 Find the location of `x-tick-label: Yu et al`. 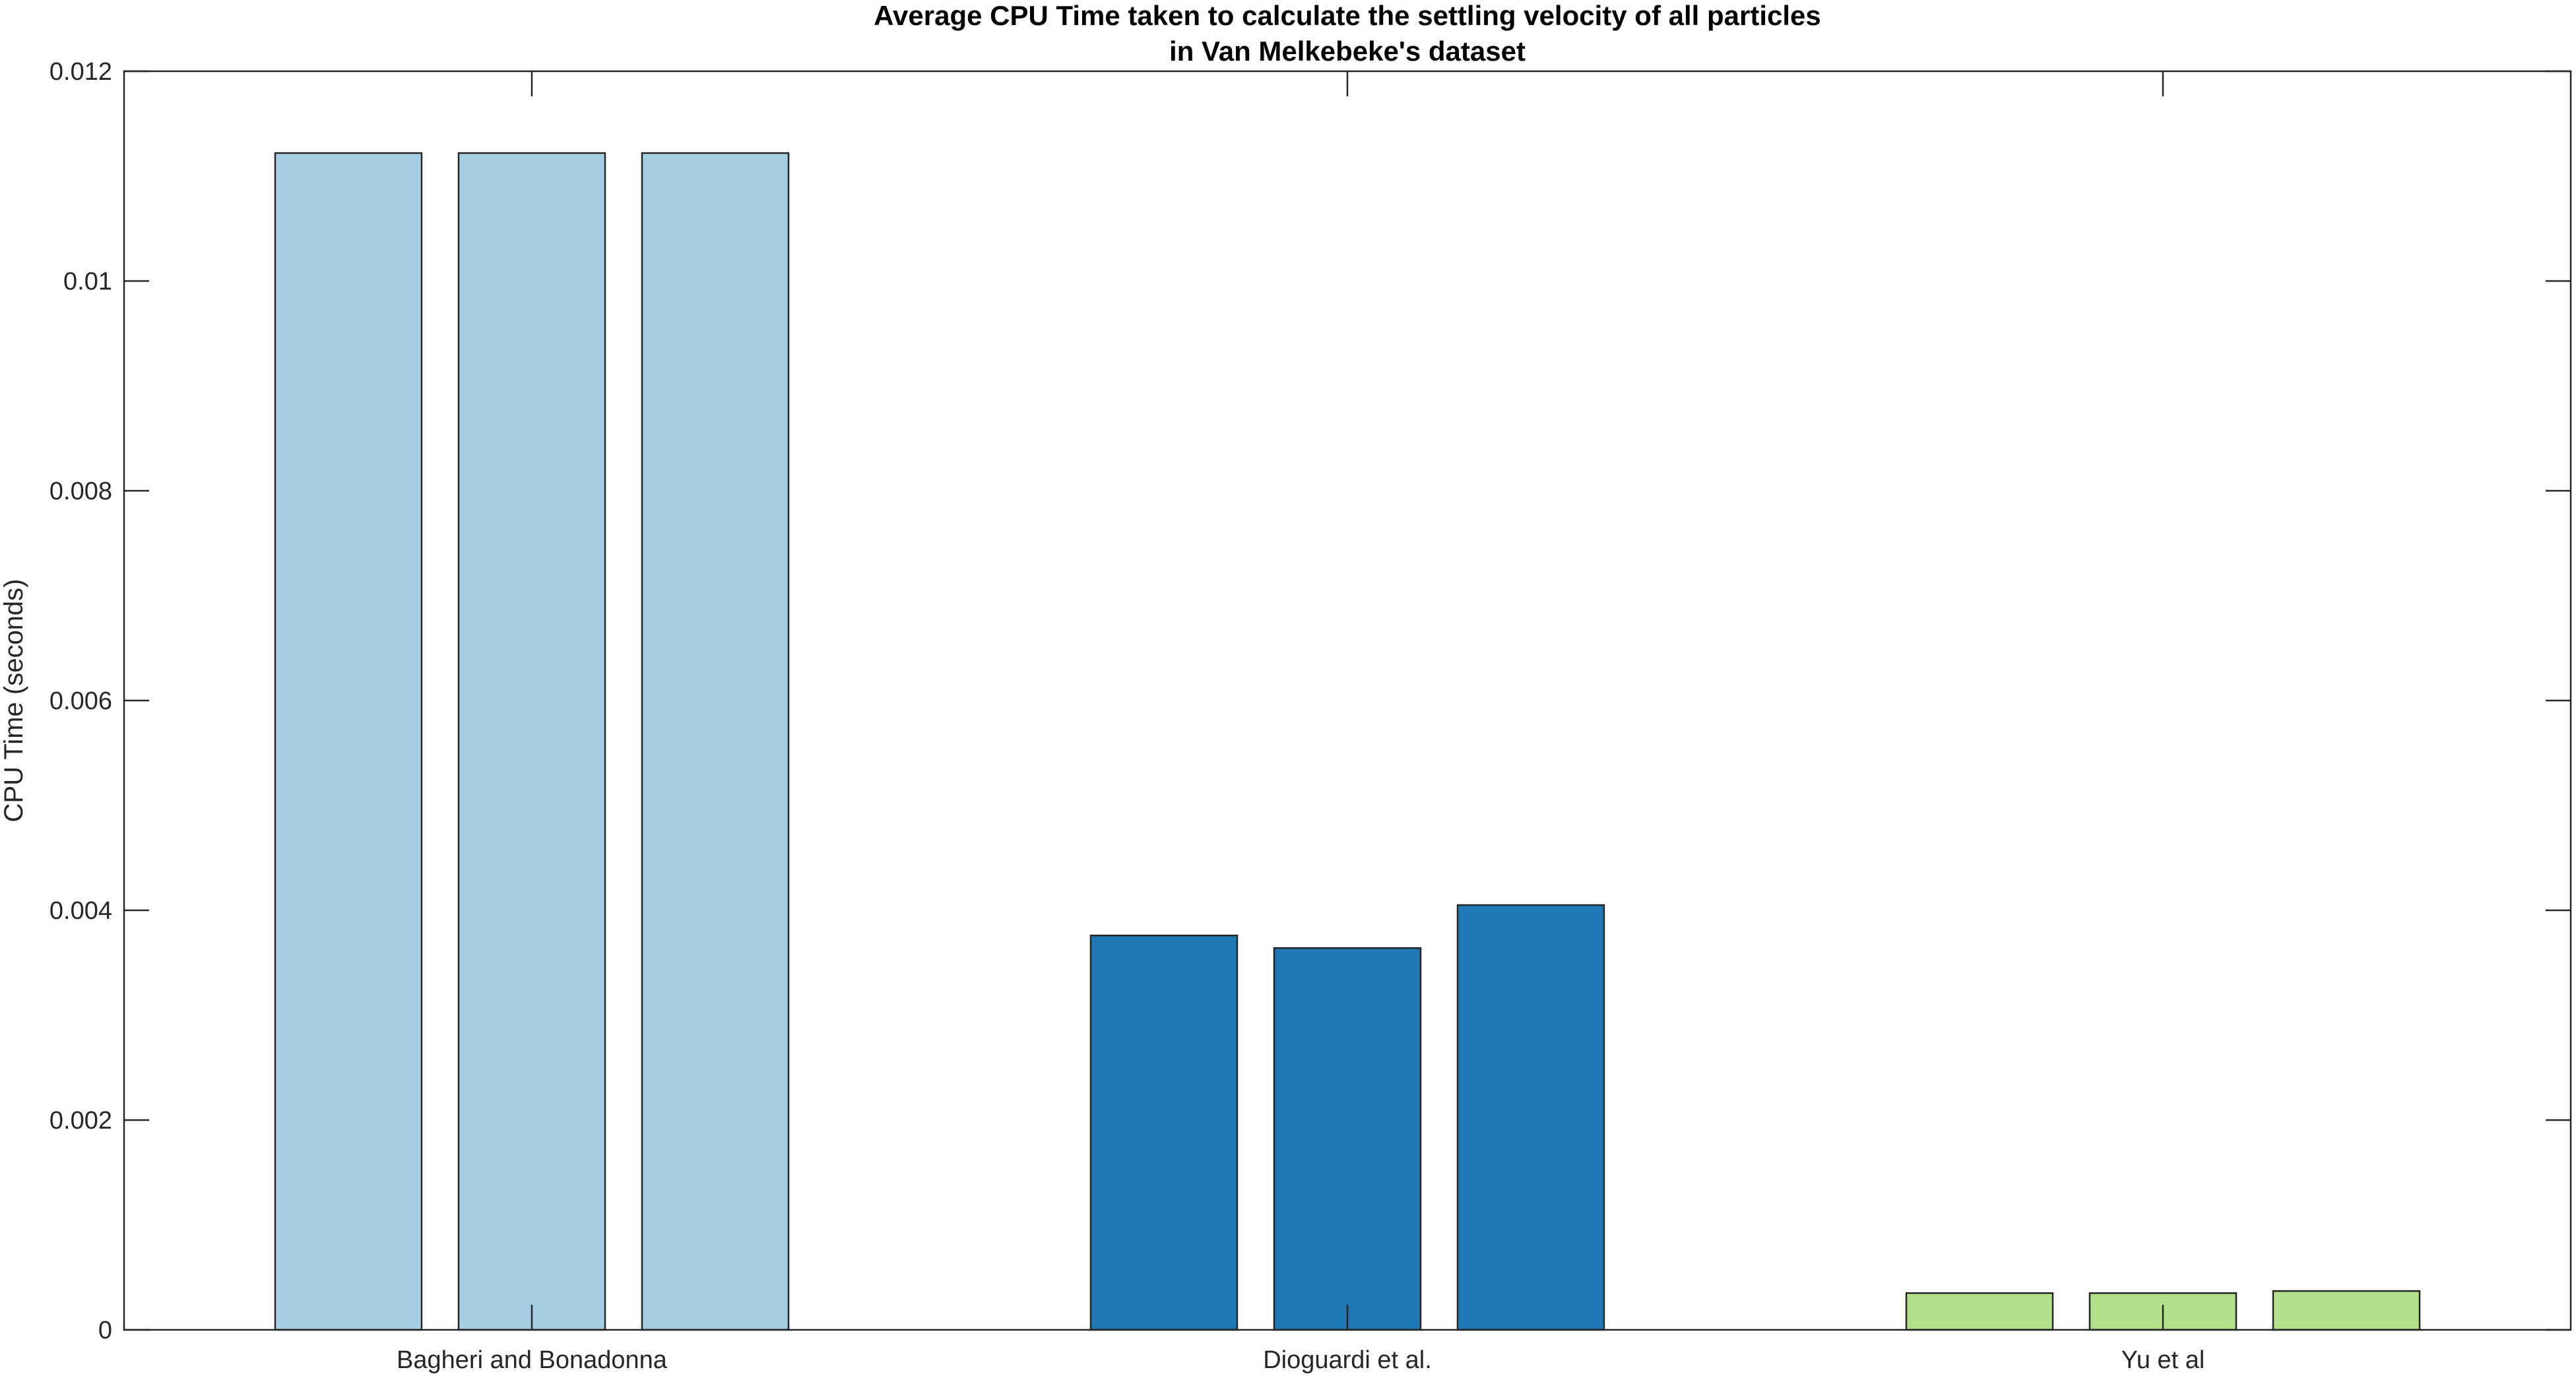

x-tick-label: Yu et al is located at coordinates (2163, 1360).